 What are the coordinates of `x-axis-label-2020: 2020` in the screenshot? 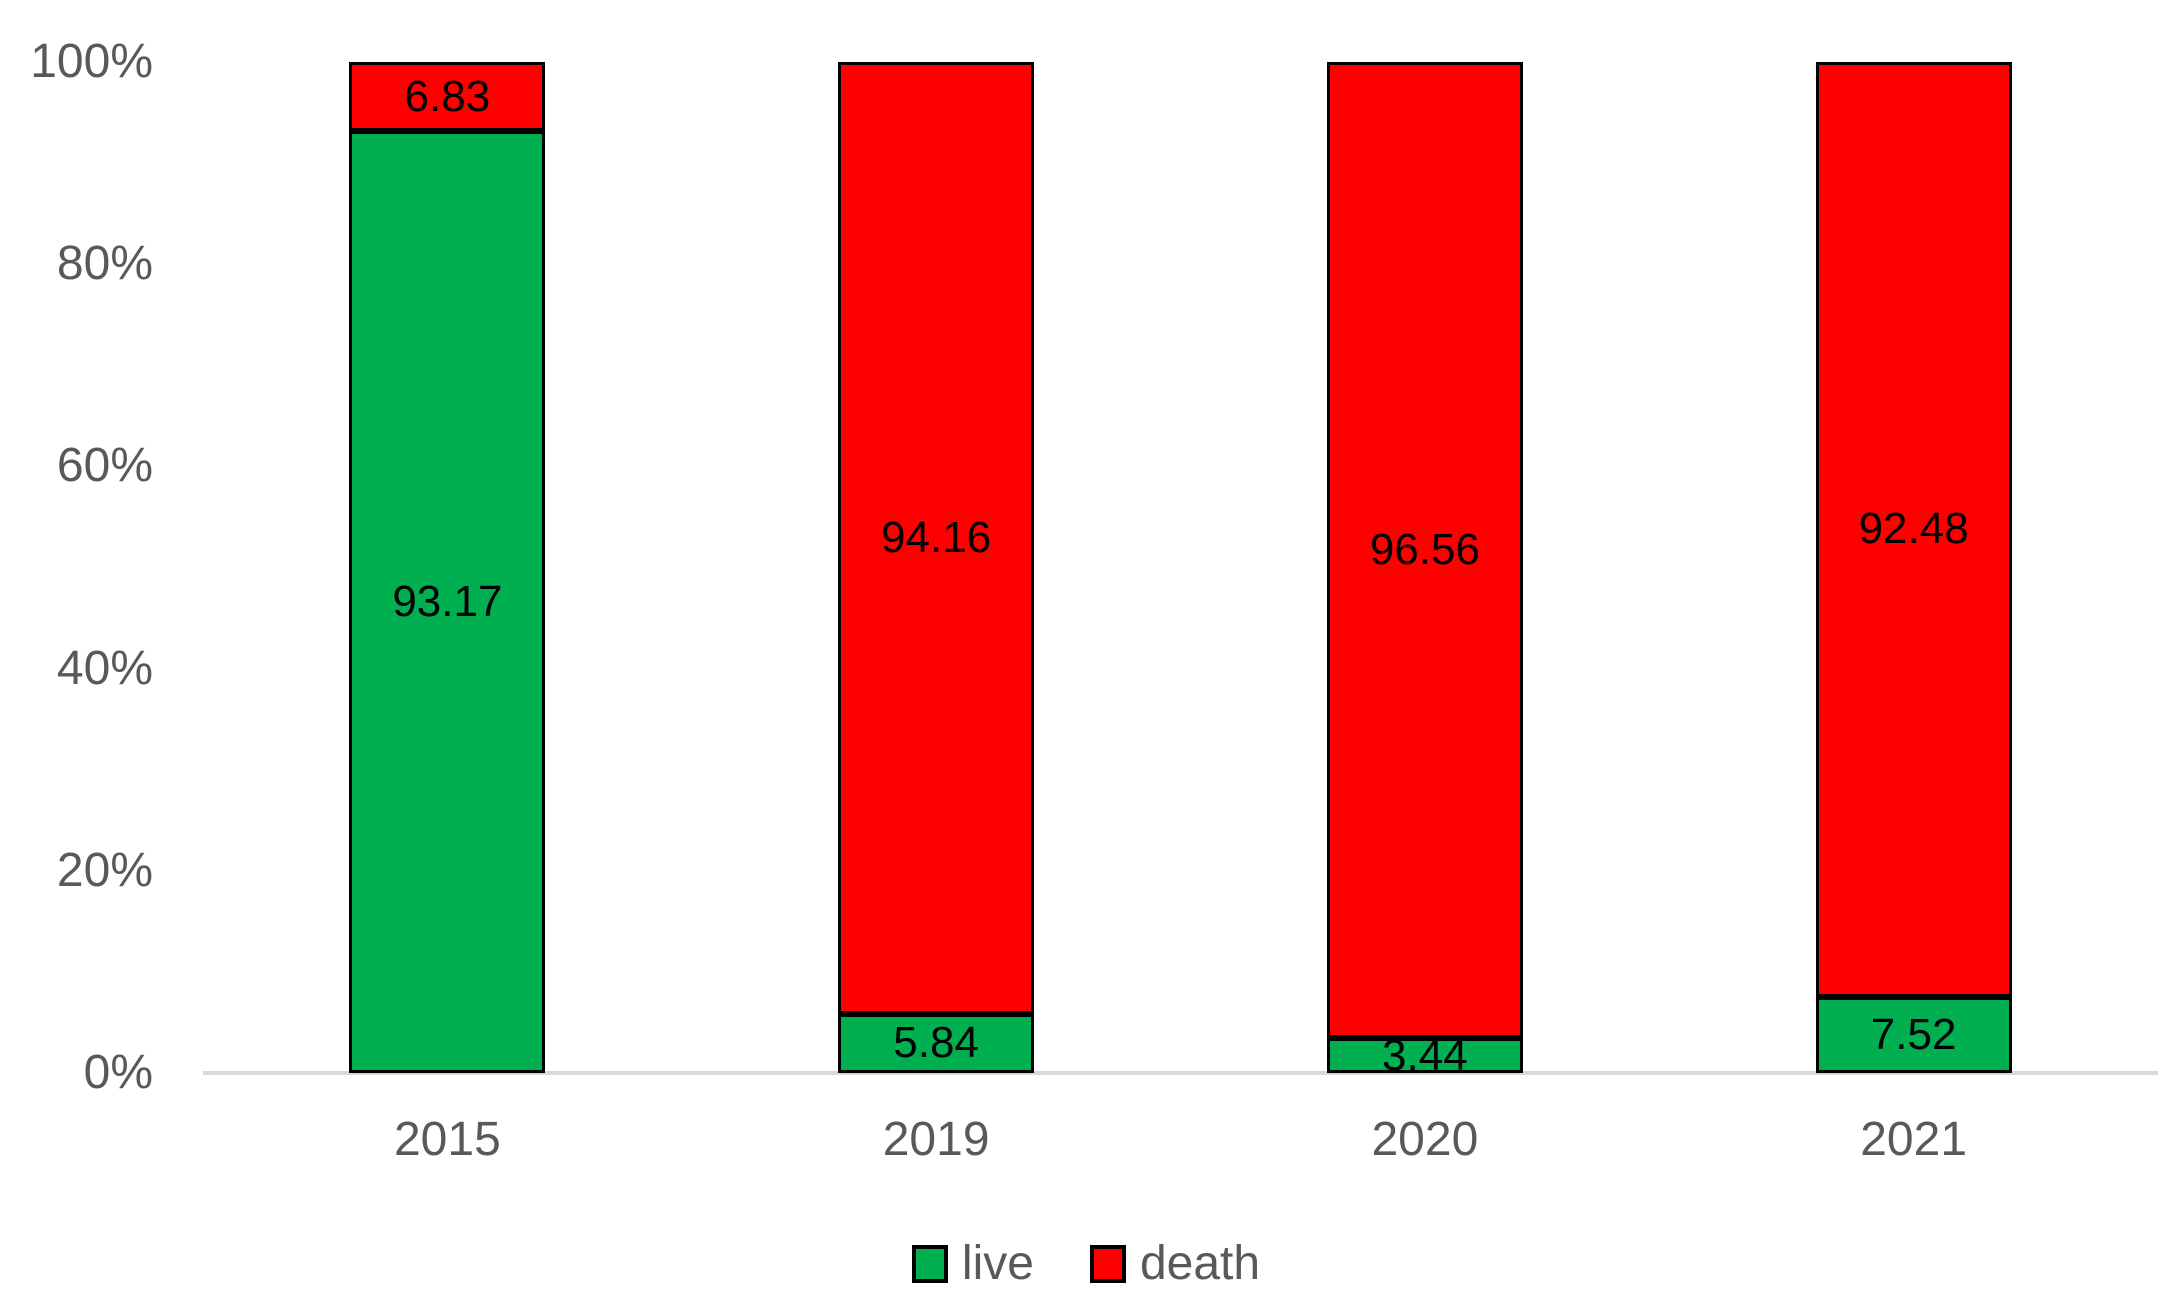 It's located at (1425, 1139).